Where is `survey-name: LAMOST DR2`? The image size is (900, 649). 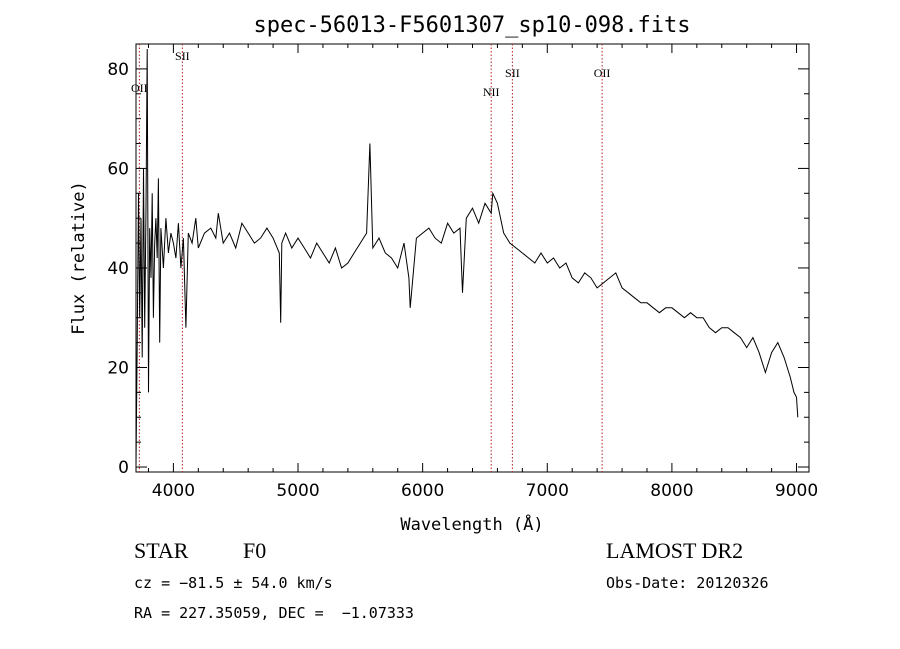 survey-name: LAMOST DR2 is located at coordinates (675, 550).